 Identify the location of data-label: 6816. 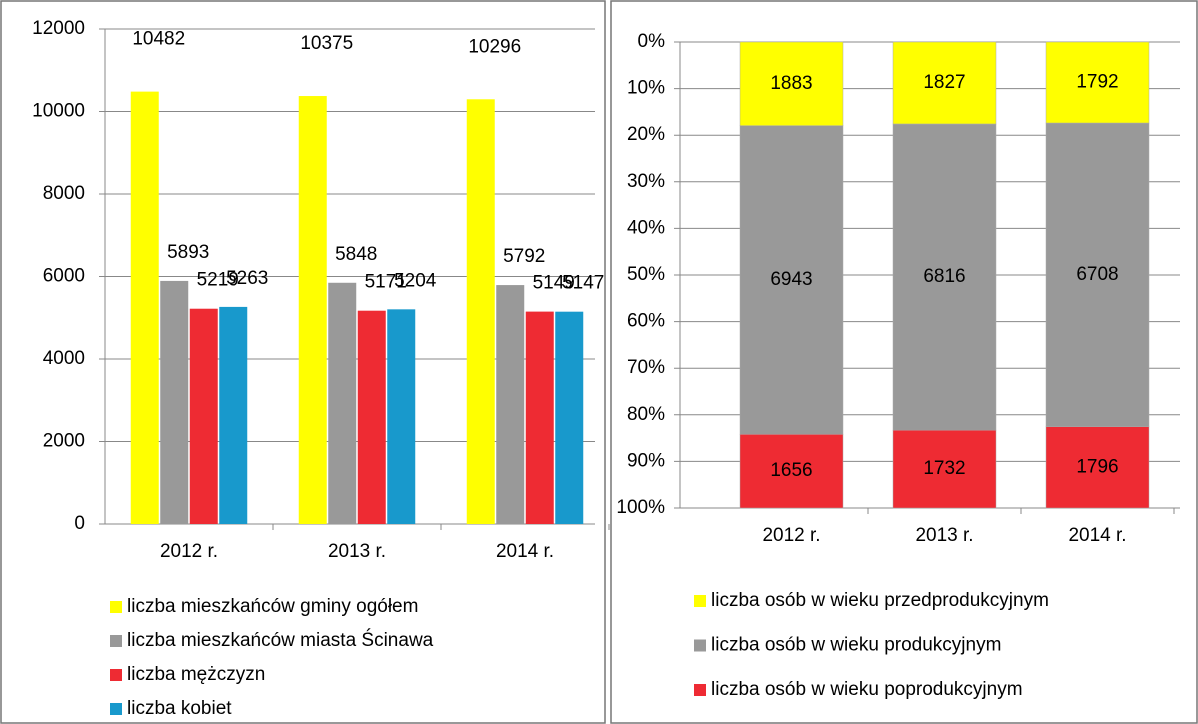
(944, 276).